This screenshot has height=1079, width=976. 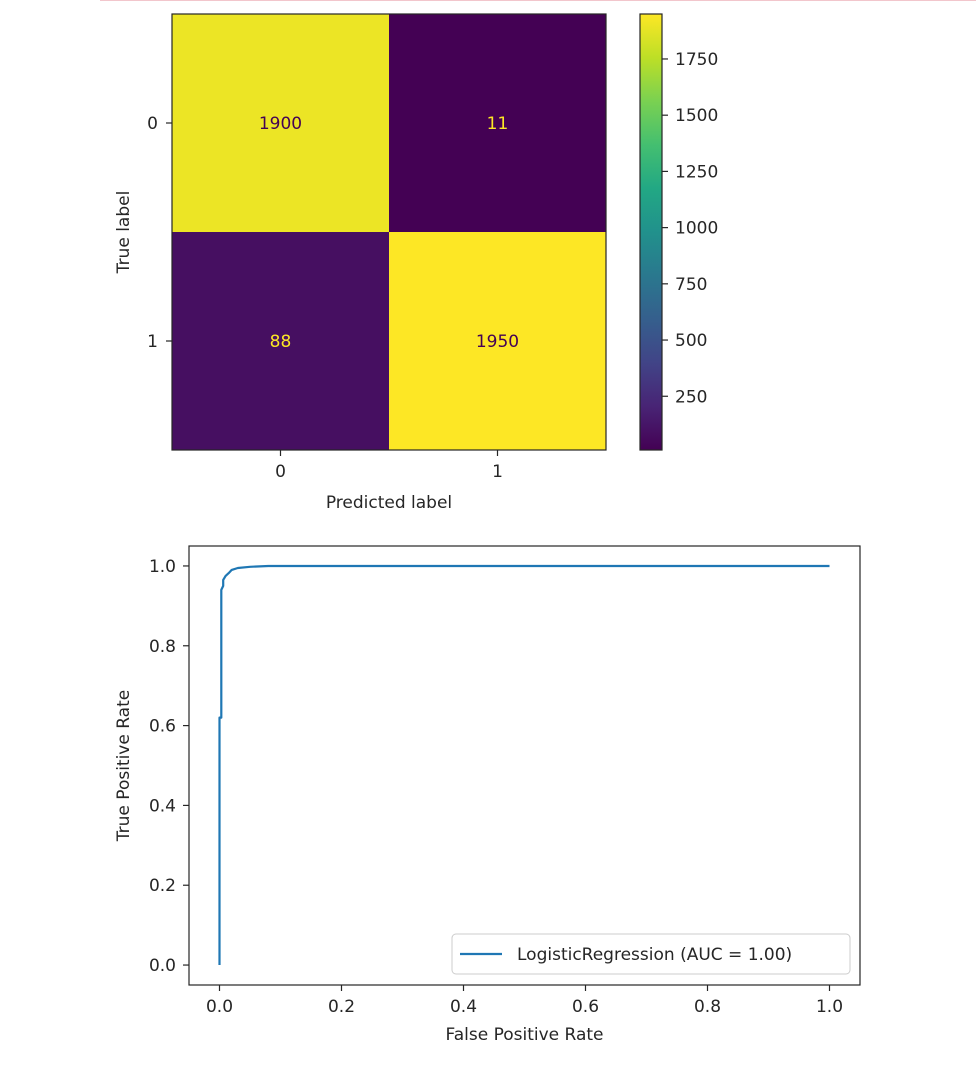 What do you see at coordinates (162, 727) in the screenshot?
I see `y-tick-label: 0.6` at bounding box center [162, 727].